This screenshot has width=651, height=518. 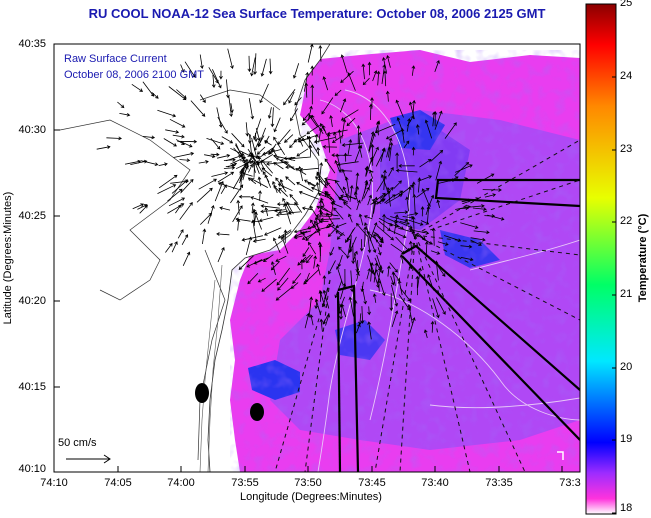 I want to click on y-tick-label: 40:30, so click(x=32, y=130).